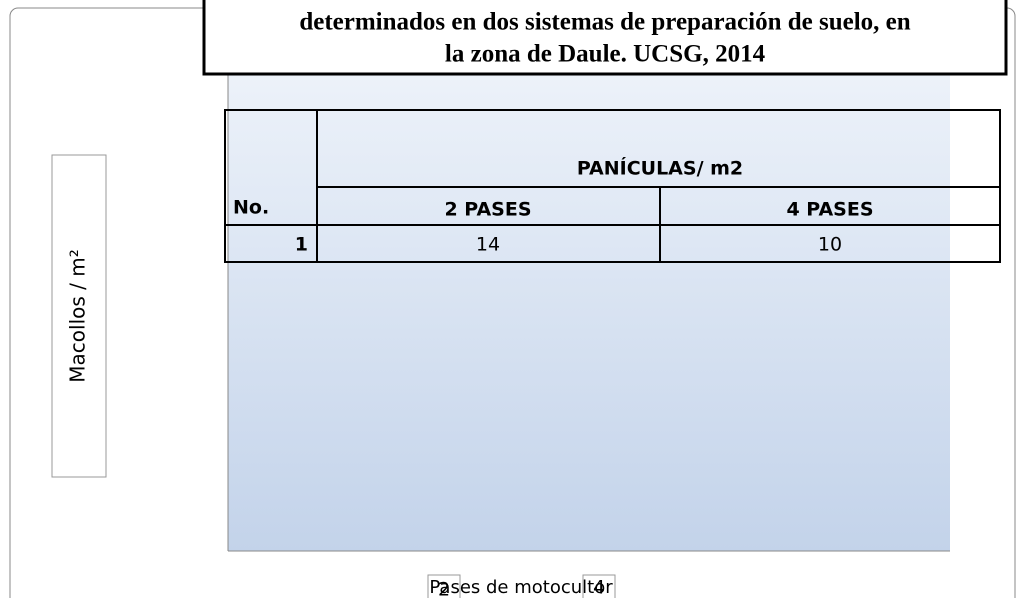 Image resolution: width=1019 pixels, height=598 pixels. Describe the element at coordinates (605, 38) in the screenshot. I see `title-box` at that location.